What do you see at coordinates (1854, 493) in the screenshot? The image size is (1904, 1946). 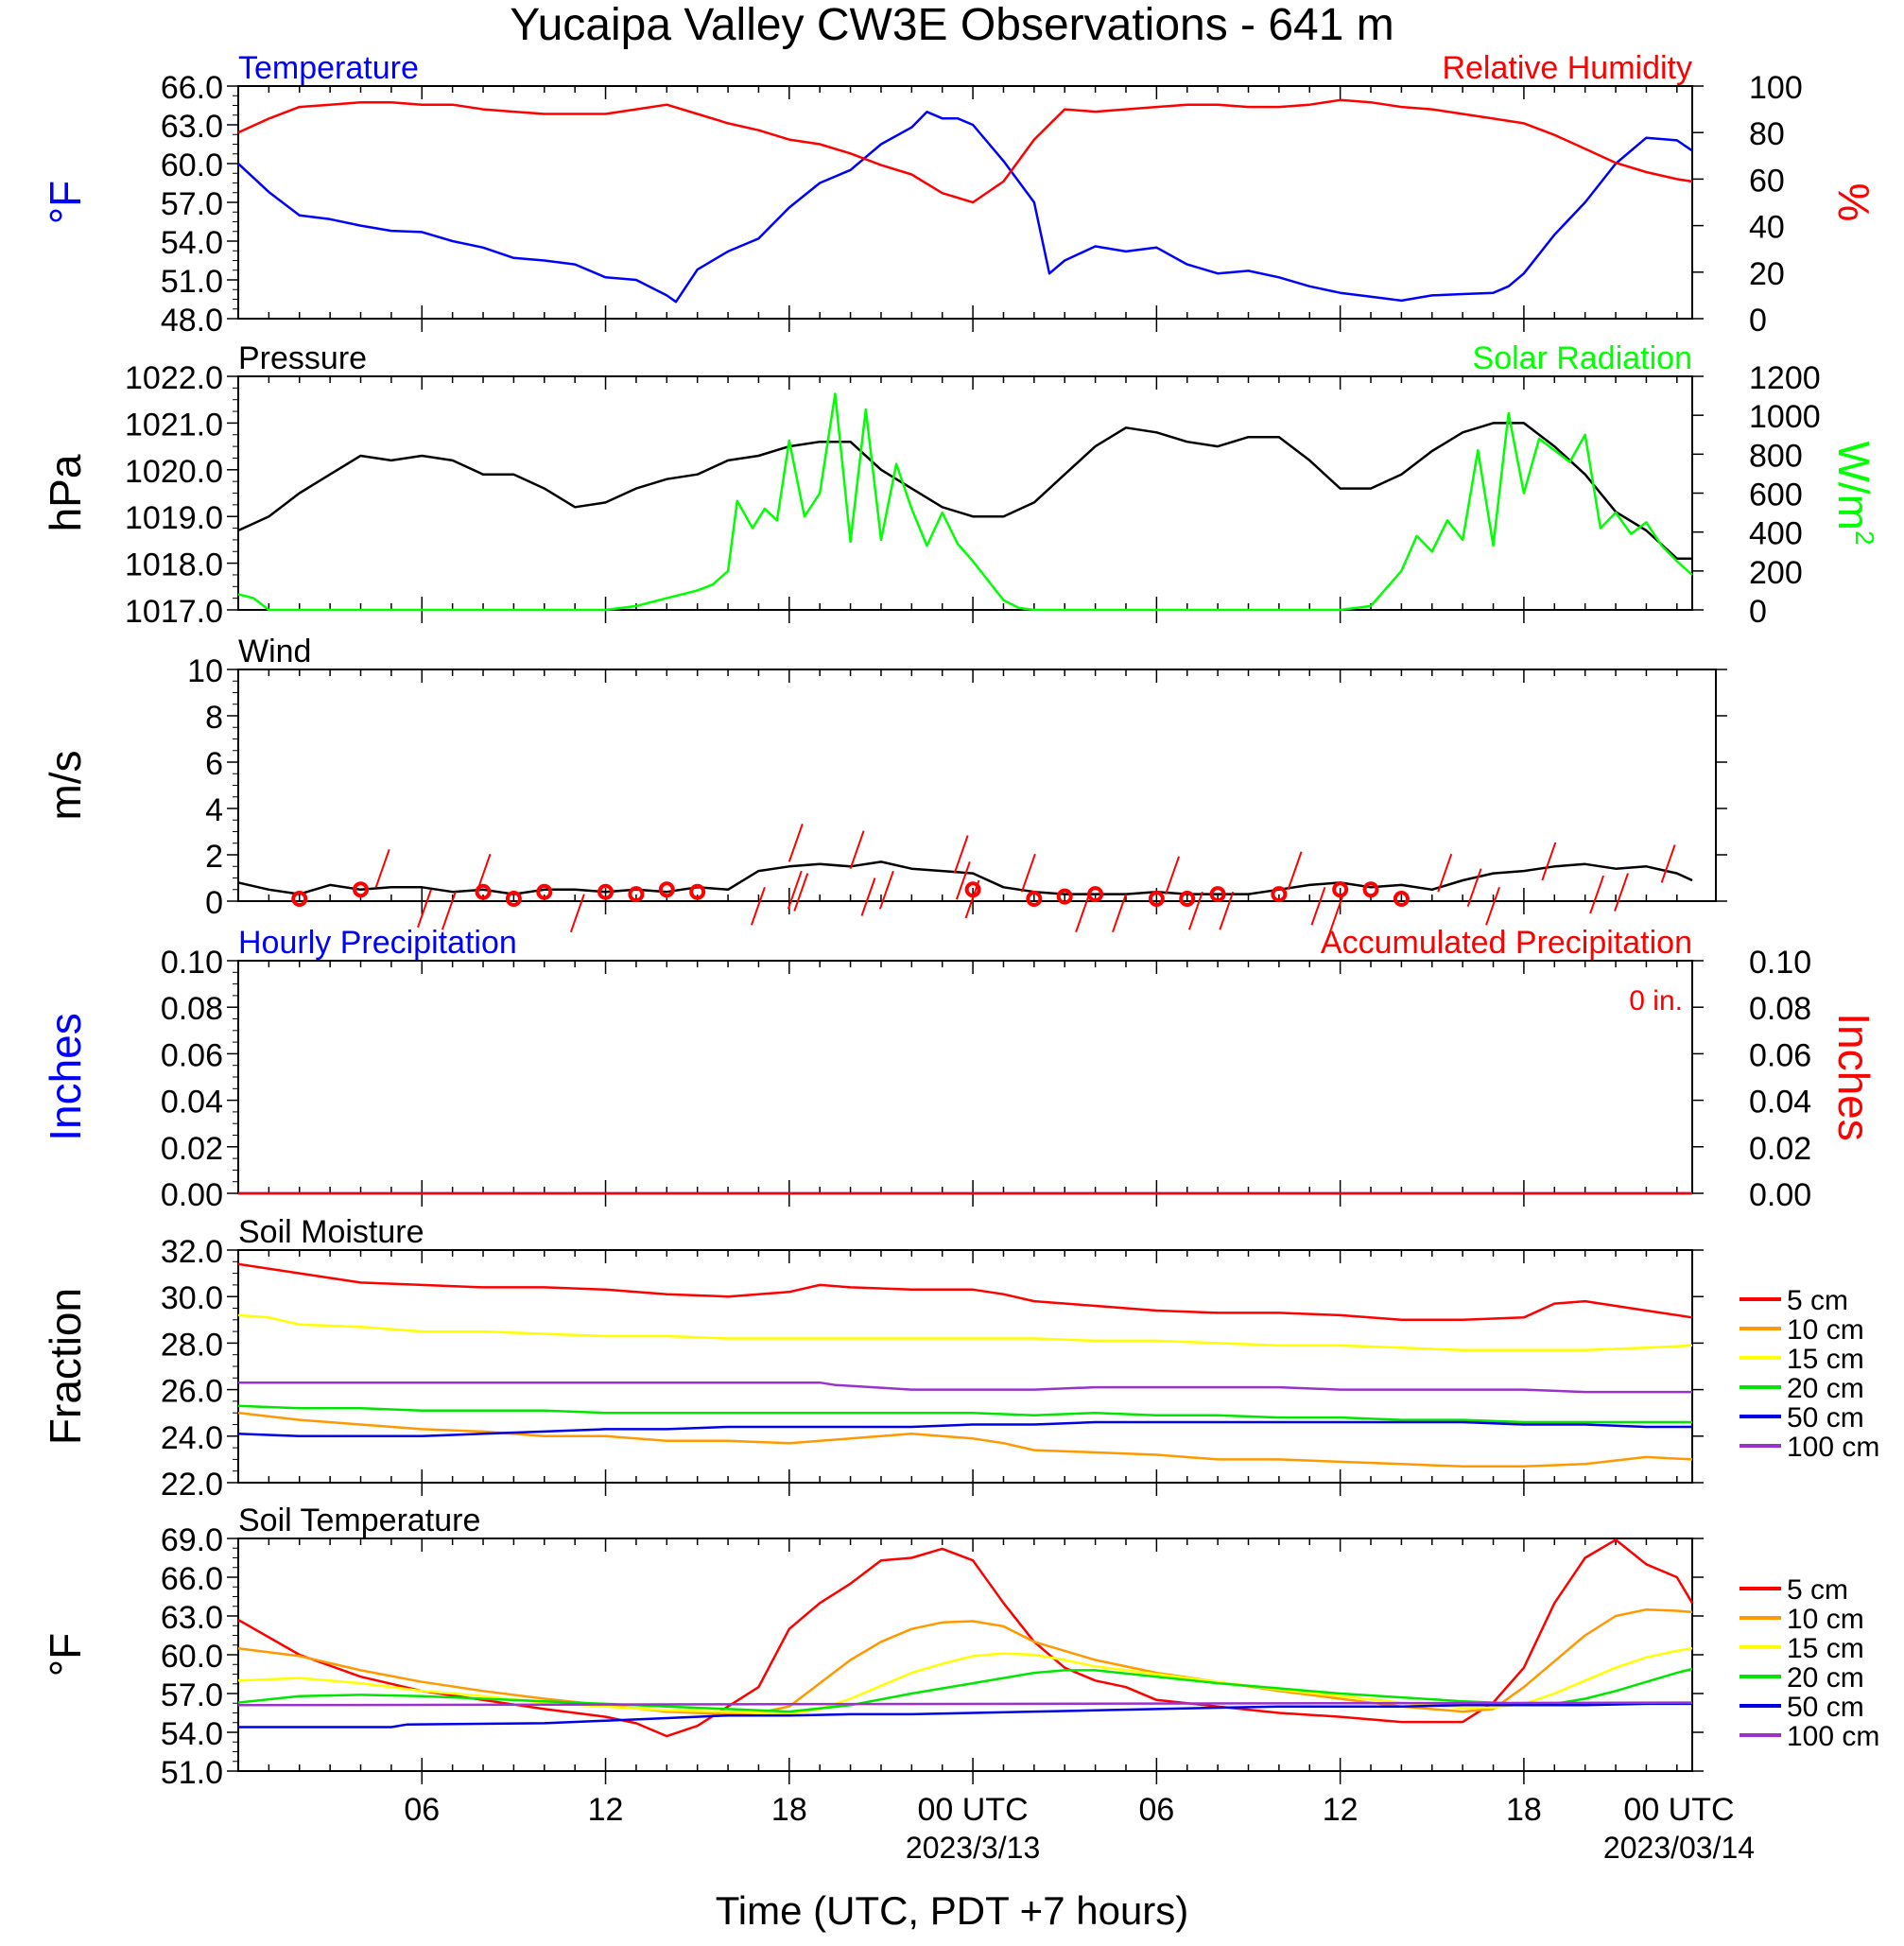 I see `y-axis-label-right: W/m2` at bounding box center [1854, 493].